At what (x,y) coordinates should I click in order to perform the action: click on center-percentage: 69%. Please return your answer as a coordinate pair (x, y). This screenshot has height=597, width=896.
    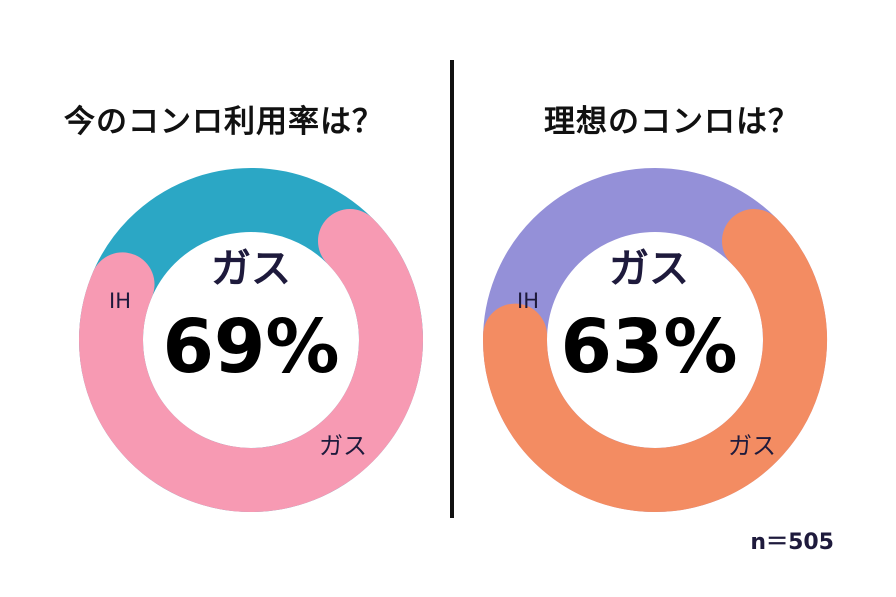
    Looking at the image, I should click on (250, 347).